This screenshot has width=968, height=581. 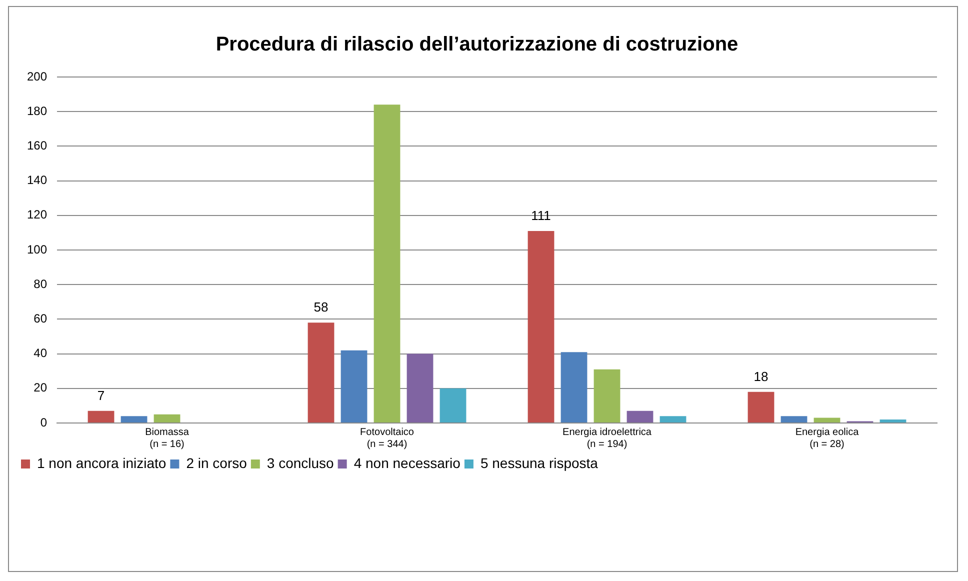 What do you see at coordinates (217, 462) in the screenshot?
I see `legend-label: 2 in corso` at bounding box center [217, 462].